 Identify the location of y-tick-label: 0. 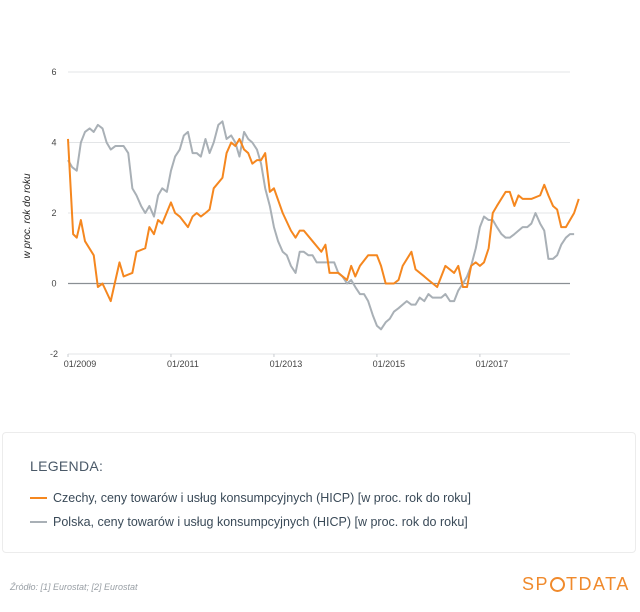
(53, 284).